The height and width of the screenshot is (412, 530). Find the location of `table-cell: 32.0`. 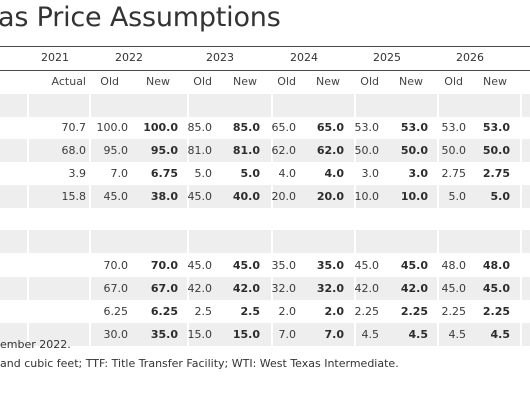

table-cell: 32.0 is located at coordinates (330, 288).